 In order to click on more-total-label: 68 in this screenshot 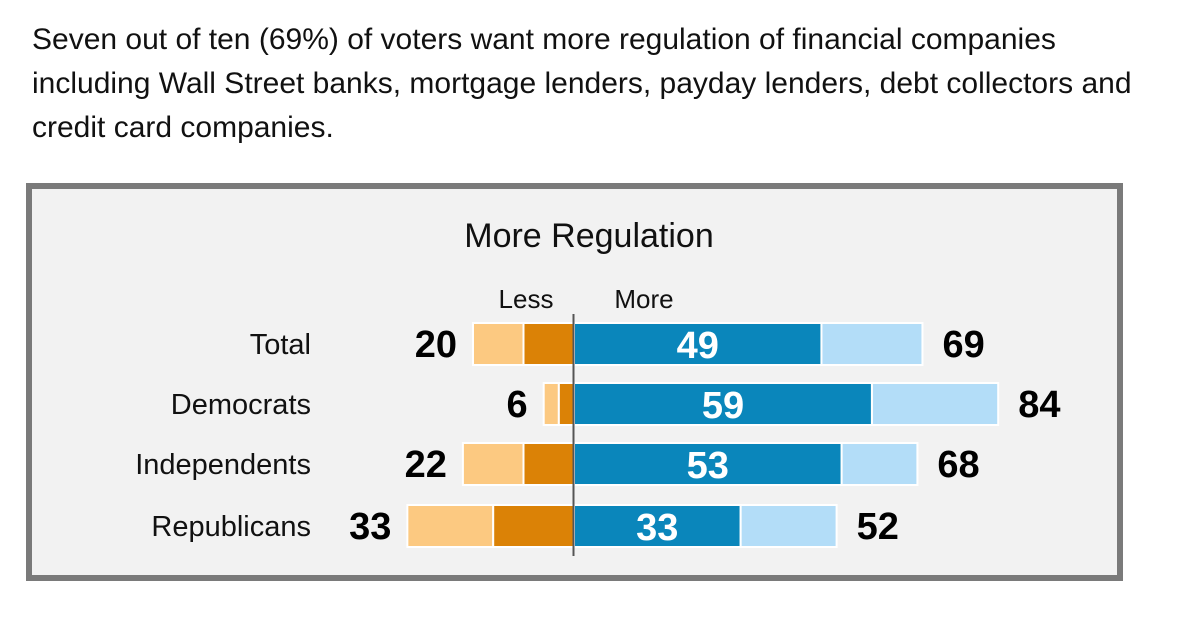, I will do `click(958, 465)`.